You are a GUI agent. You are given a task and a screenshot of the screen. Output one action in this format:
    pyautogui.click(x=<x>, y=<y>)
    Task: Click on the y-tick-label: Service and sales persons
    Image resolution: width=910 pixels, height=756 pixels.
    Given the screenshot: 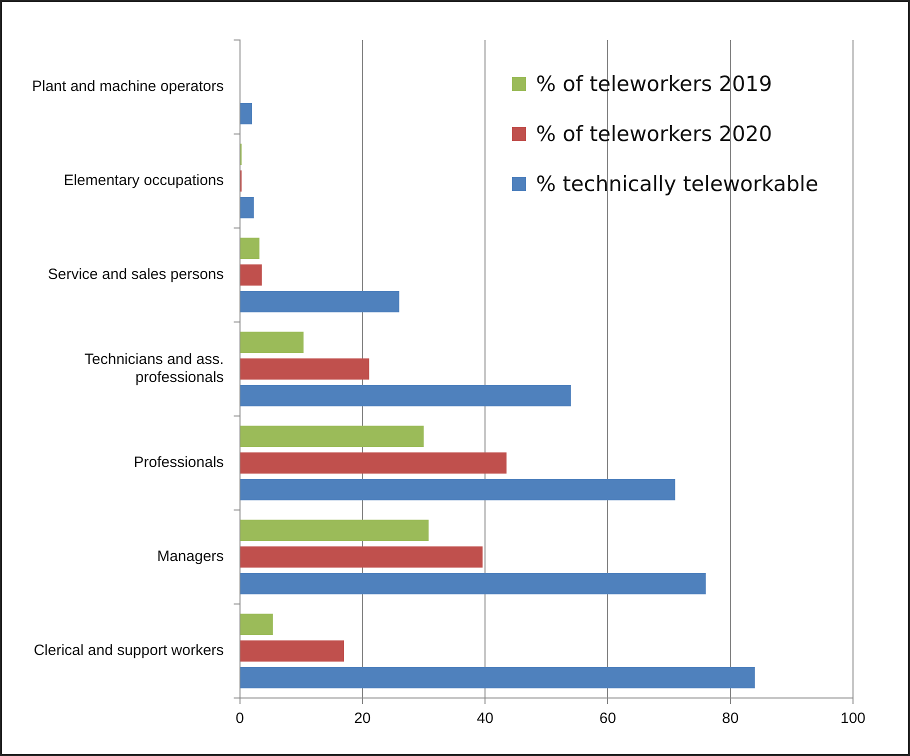 What is the action you would take?
    pyautogui.click(x=136, y=275)
    